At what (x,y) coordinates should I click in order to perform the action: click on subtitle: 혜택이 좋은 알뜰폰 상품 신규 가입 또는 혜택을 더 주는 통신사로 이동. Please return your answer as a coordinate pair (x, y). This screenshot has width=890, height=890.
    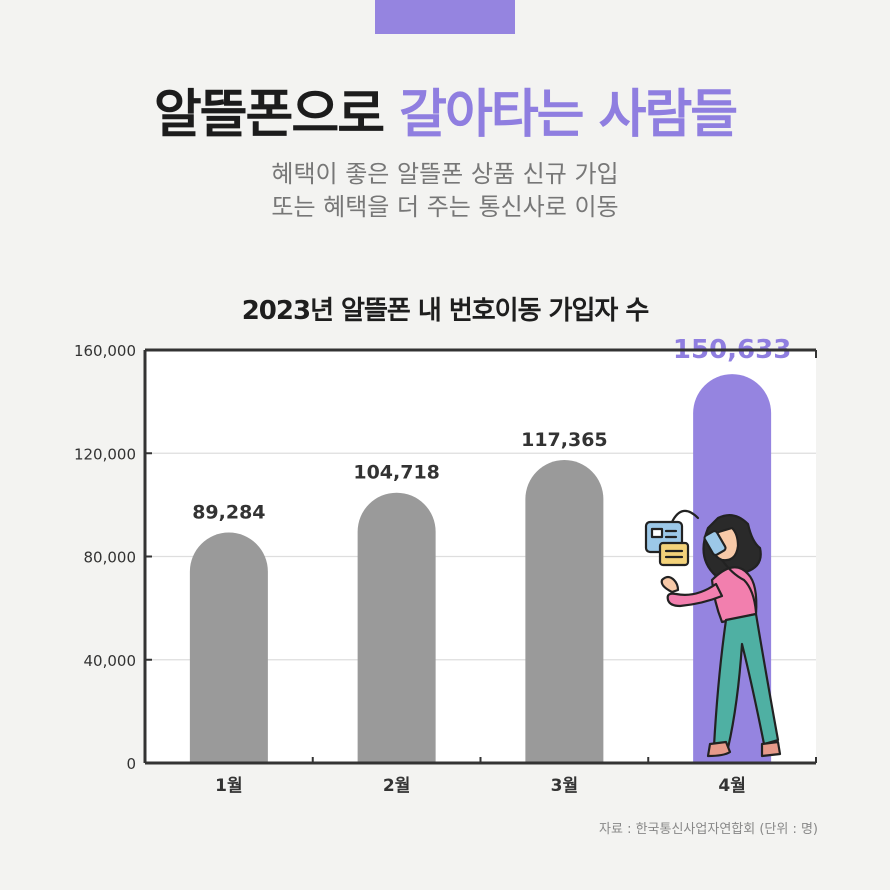
    Looking at the image, I should click on (445, 191).